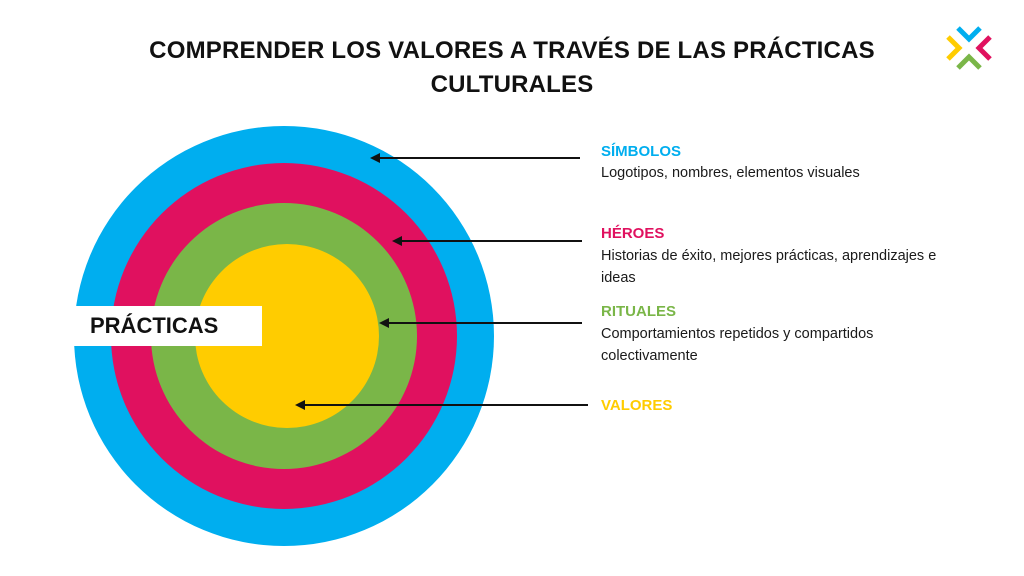 This screenshot has width=1024, height=576. What do you see at coordinates (168, 326) in the screenshot?
I see `practices-label: PRÁCTICAS` at bounding box center [168, 326].